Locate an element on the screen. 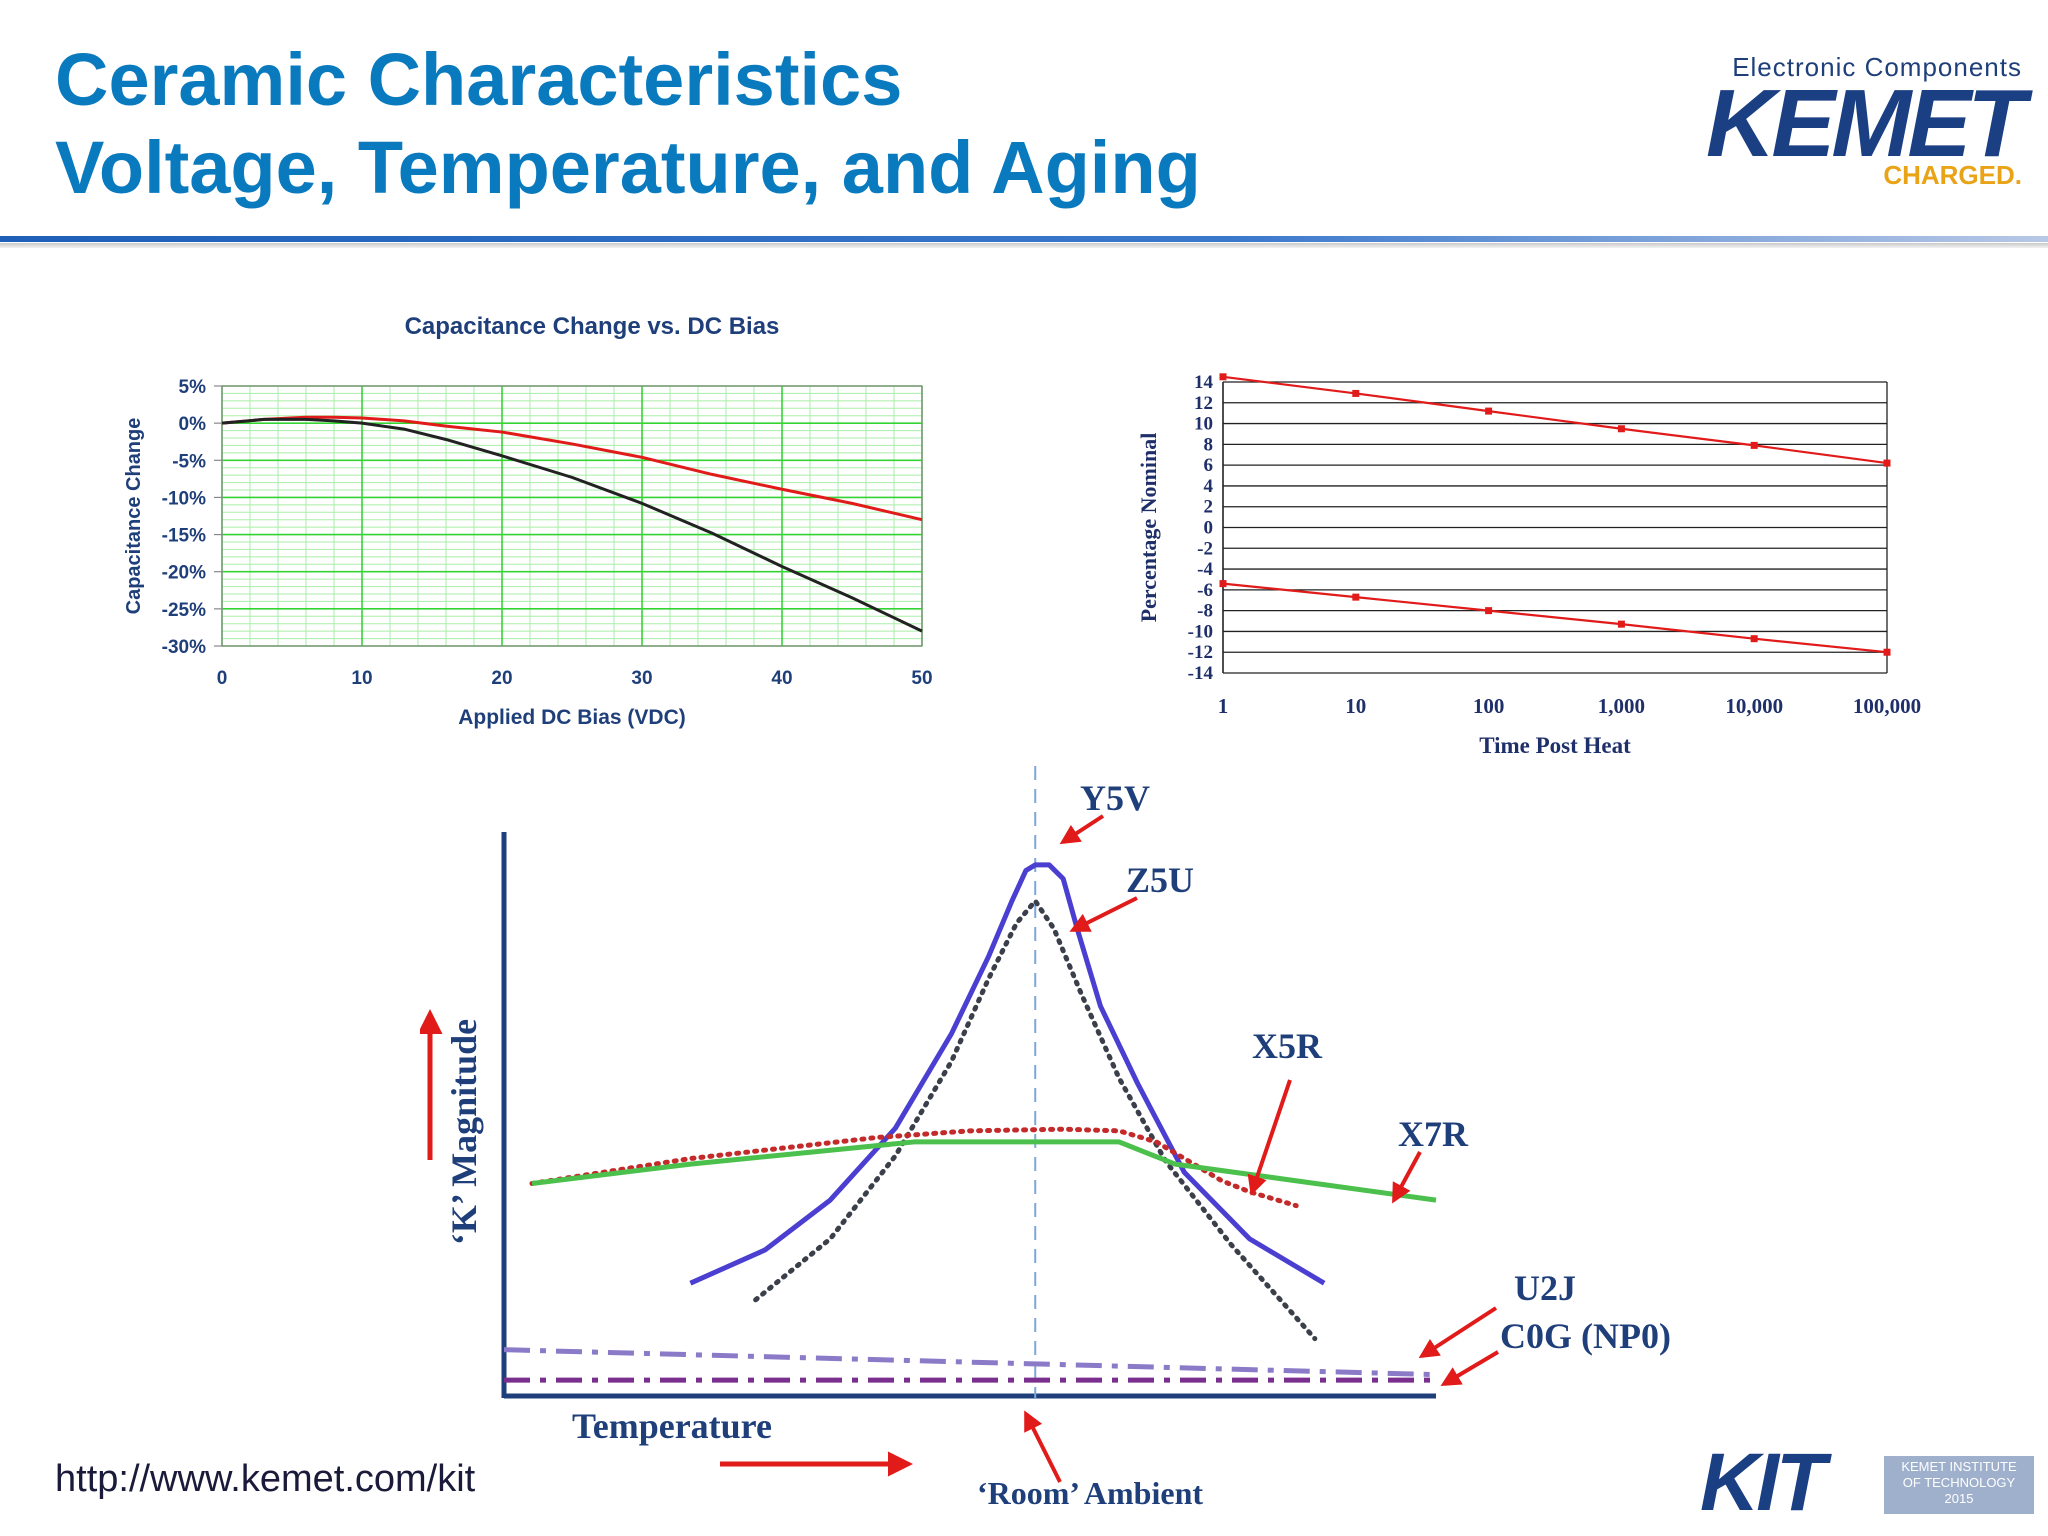 Image resolution: width=2048 pixels, height=1536 pixels. x-tick-label: 50 is located at coordinates (921, 678).